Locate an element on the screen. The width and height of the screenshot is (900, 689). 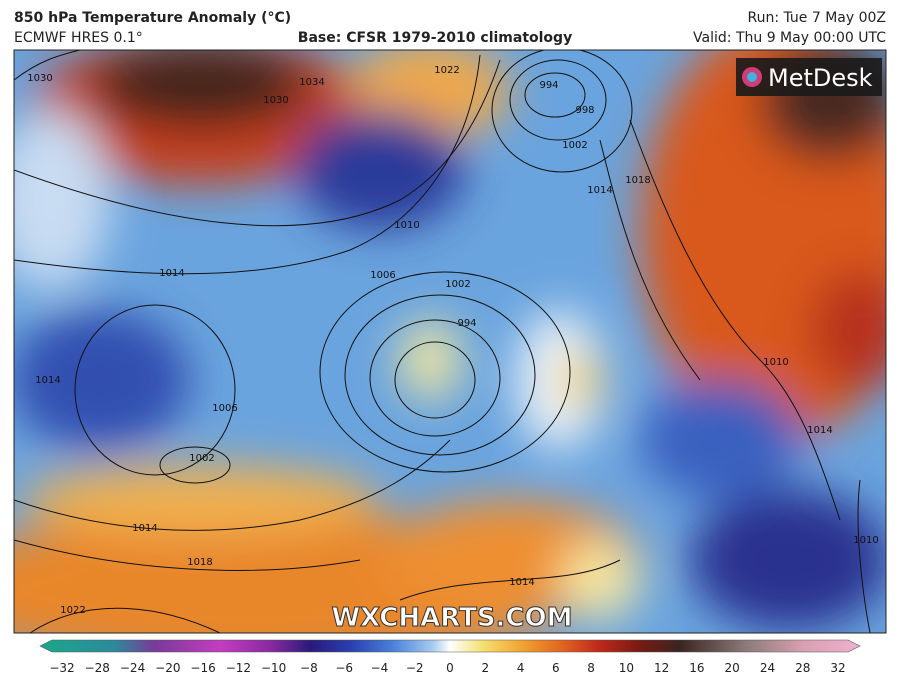
colorbar-tick-label: −16 is located at coordinates (202, 668).